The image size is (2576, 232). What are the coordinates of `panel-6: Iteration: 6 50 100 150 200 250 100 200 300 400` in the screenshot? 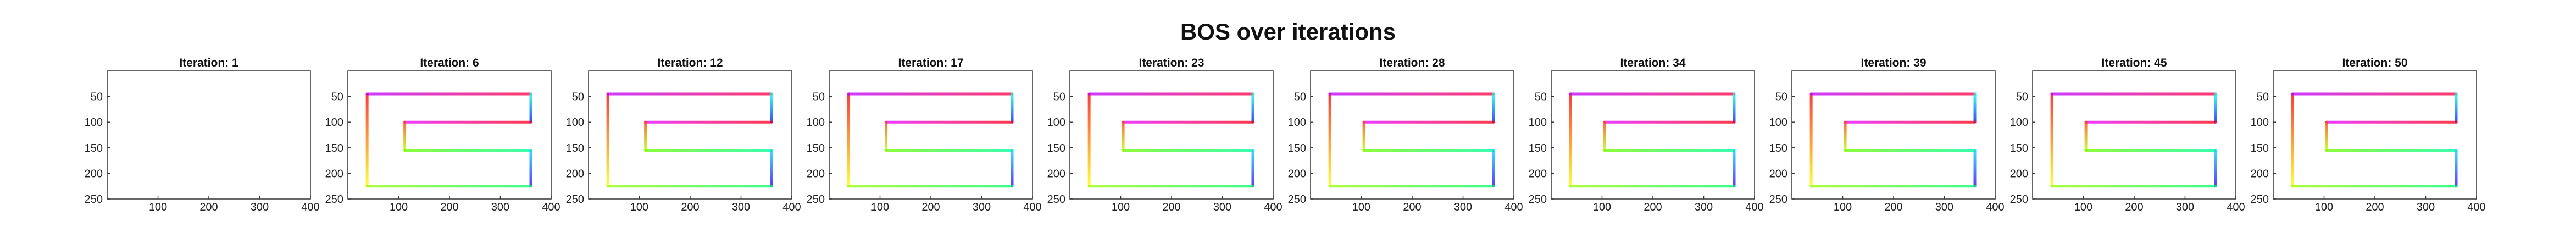 It's located at (442, 135).